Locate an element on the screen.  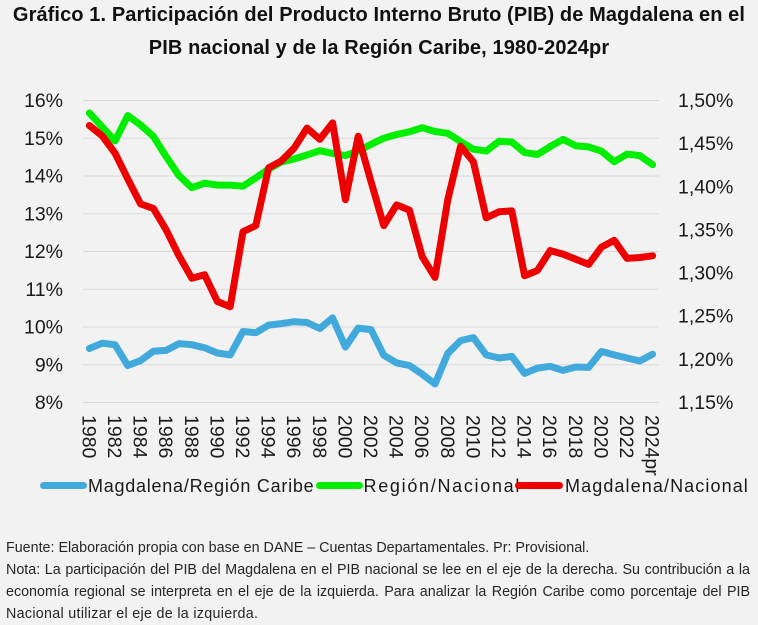
svg-text: 1980 is located at coordinates (88, 437).